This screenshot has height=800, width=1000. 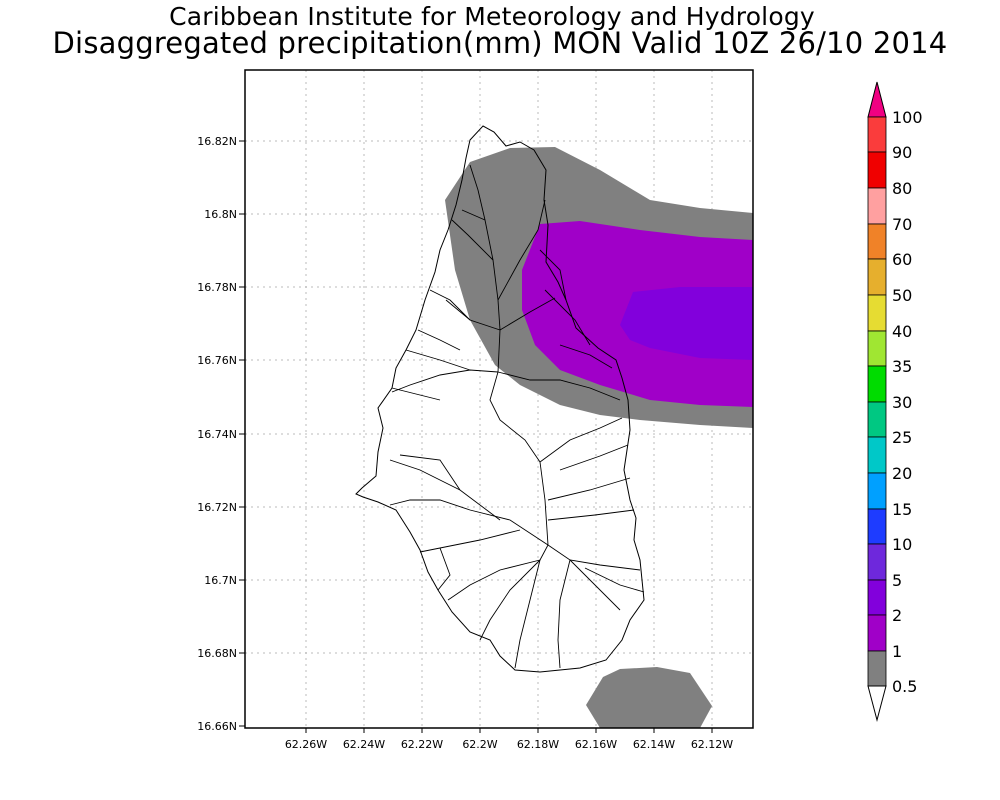 What do you see at coordinates (897, 615) in the screenshot?
I see `colorbar-label: 2` at bounding box center [897, 615].